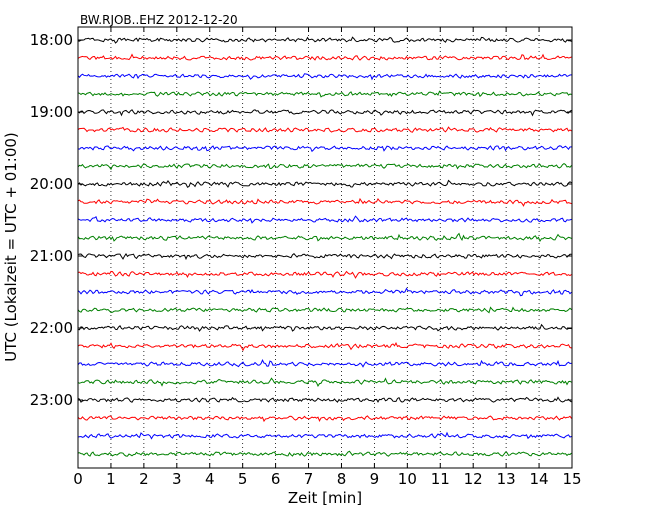 This screenshot has width=650, height=520. I want to click on x-tick-label: 11, so click(440, 479).